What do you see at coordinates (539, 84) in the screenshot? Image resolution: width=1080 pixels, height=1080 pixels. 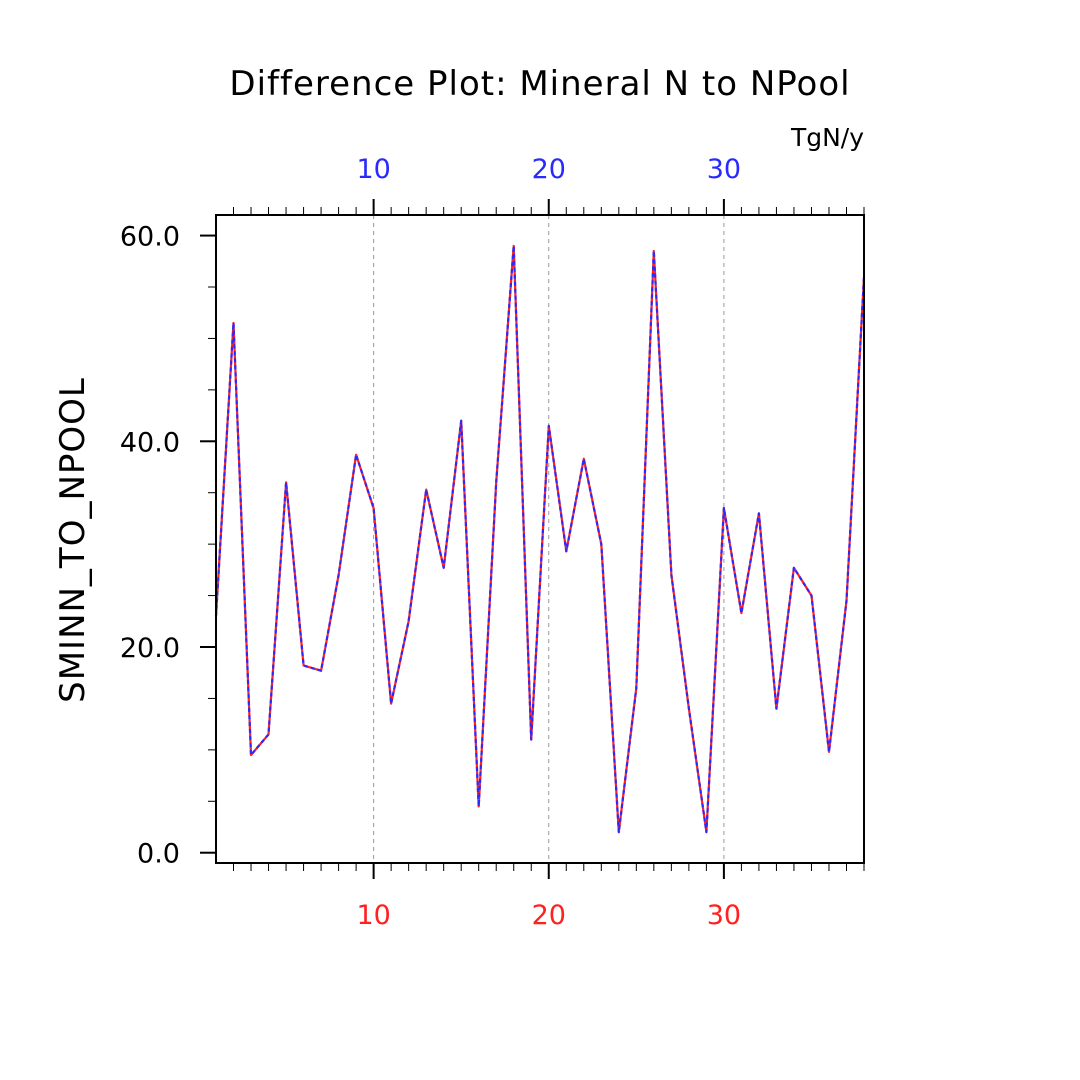 I see `chart-title: Difference Plot: Mineral N to NPool` at bounding box center [539, 84].